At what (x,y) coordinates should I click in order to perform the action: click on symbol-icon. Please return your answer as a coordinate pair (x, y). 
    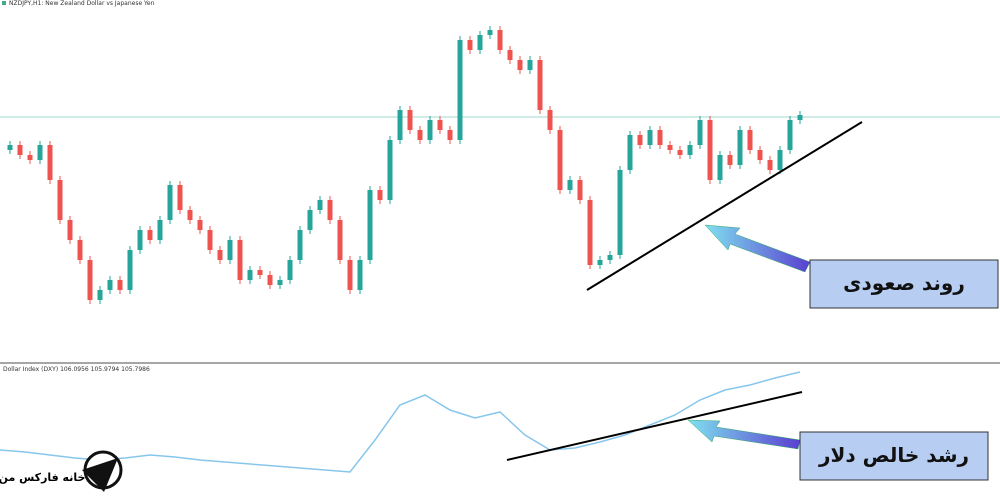
    Looking at the image, I should click on (4, 3).